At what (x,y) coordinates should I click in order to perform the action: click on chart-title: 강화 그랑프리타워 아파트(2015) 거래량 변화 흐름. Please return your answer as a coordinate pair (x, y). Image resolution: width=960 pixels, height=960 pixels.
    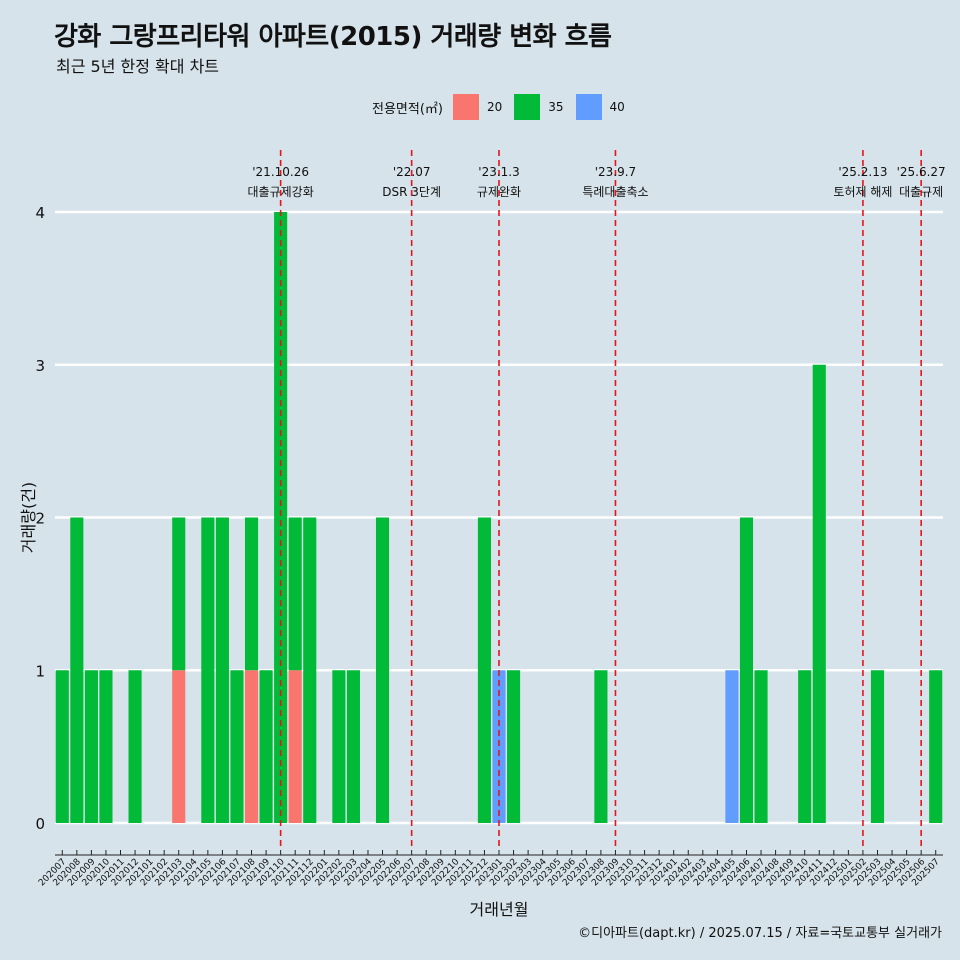
    Looking at the image, I should click on (333, 37).